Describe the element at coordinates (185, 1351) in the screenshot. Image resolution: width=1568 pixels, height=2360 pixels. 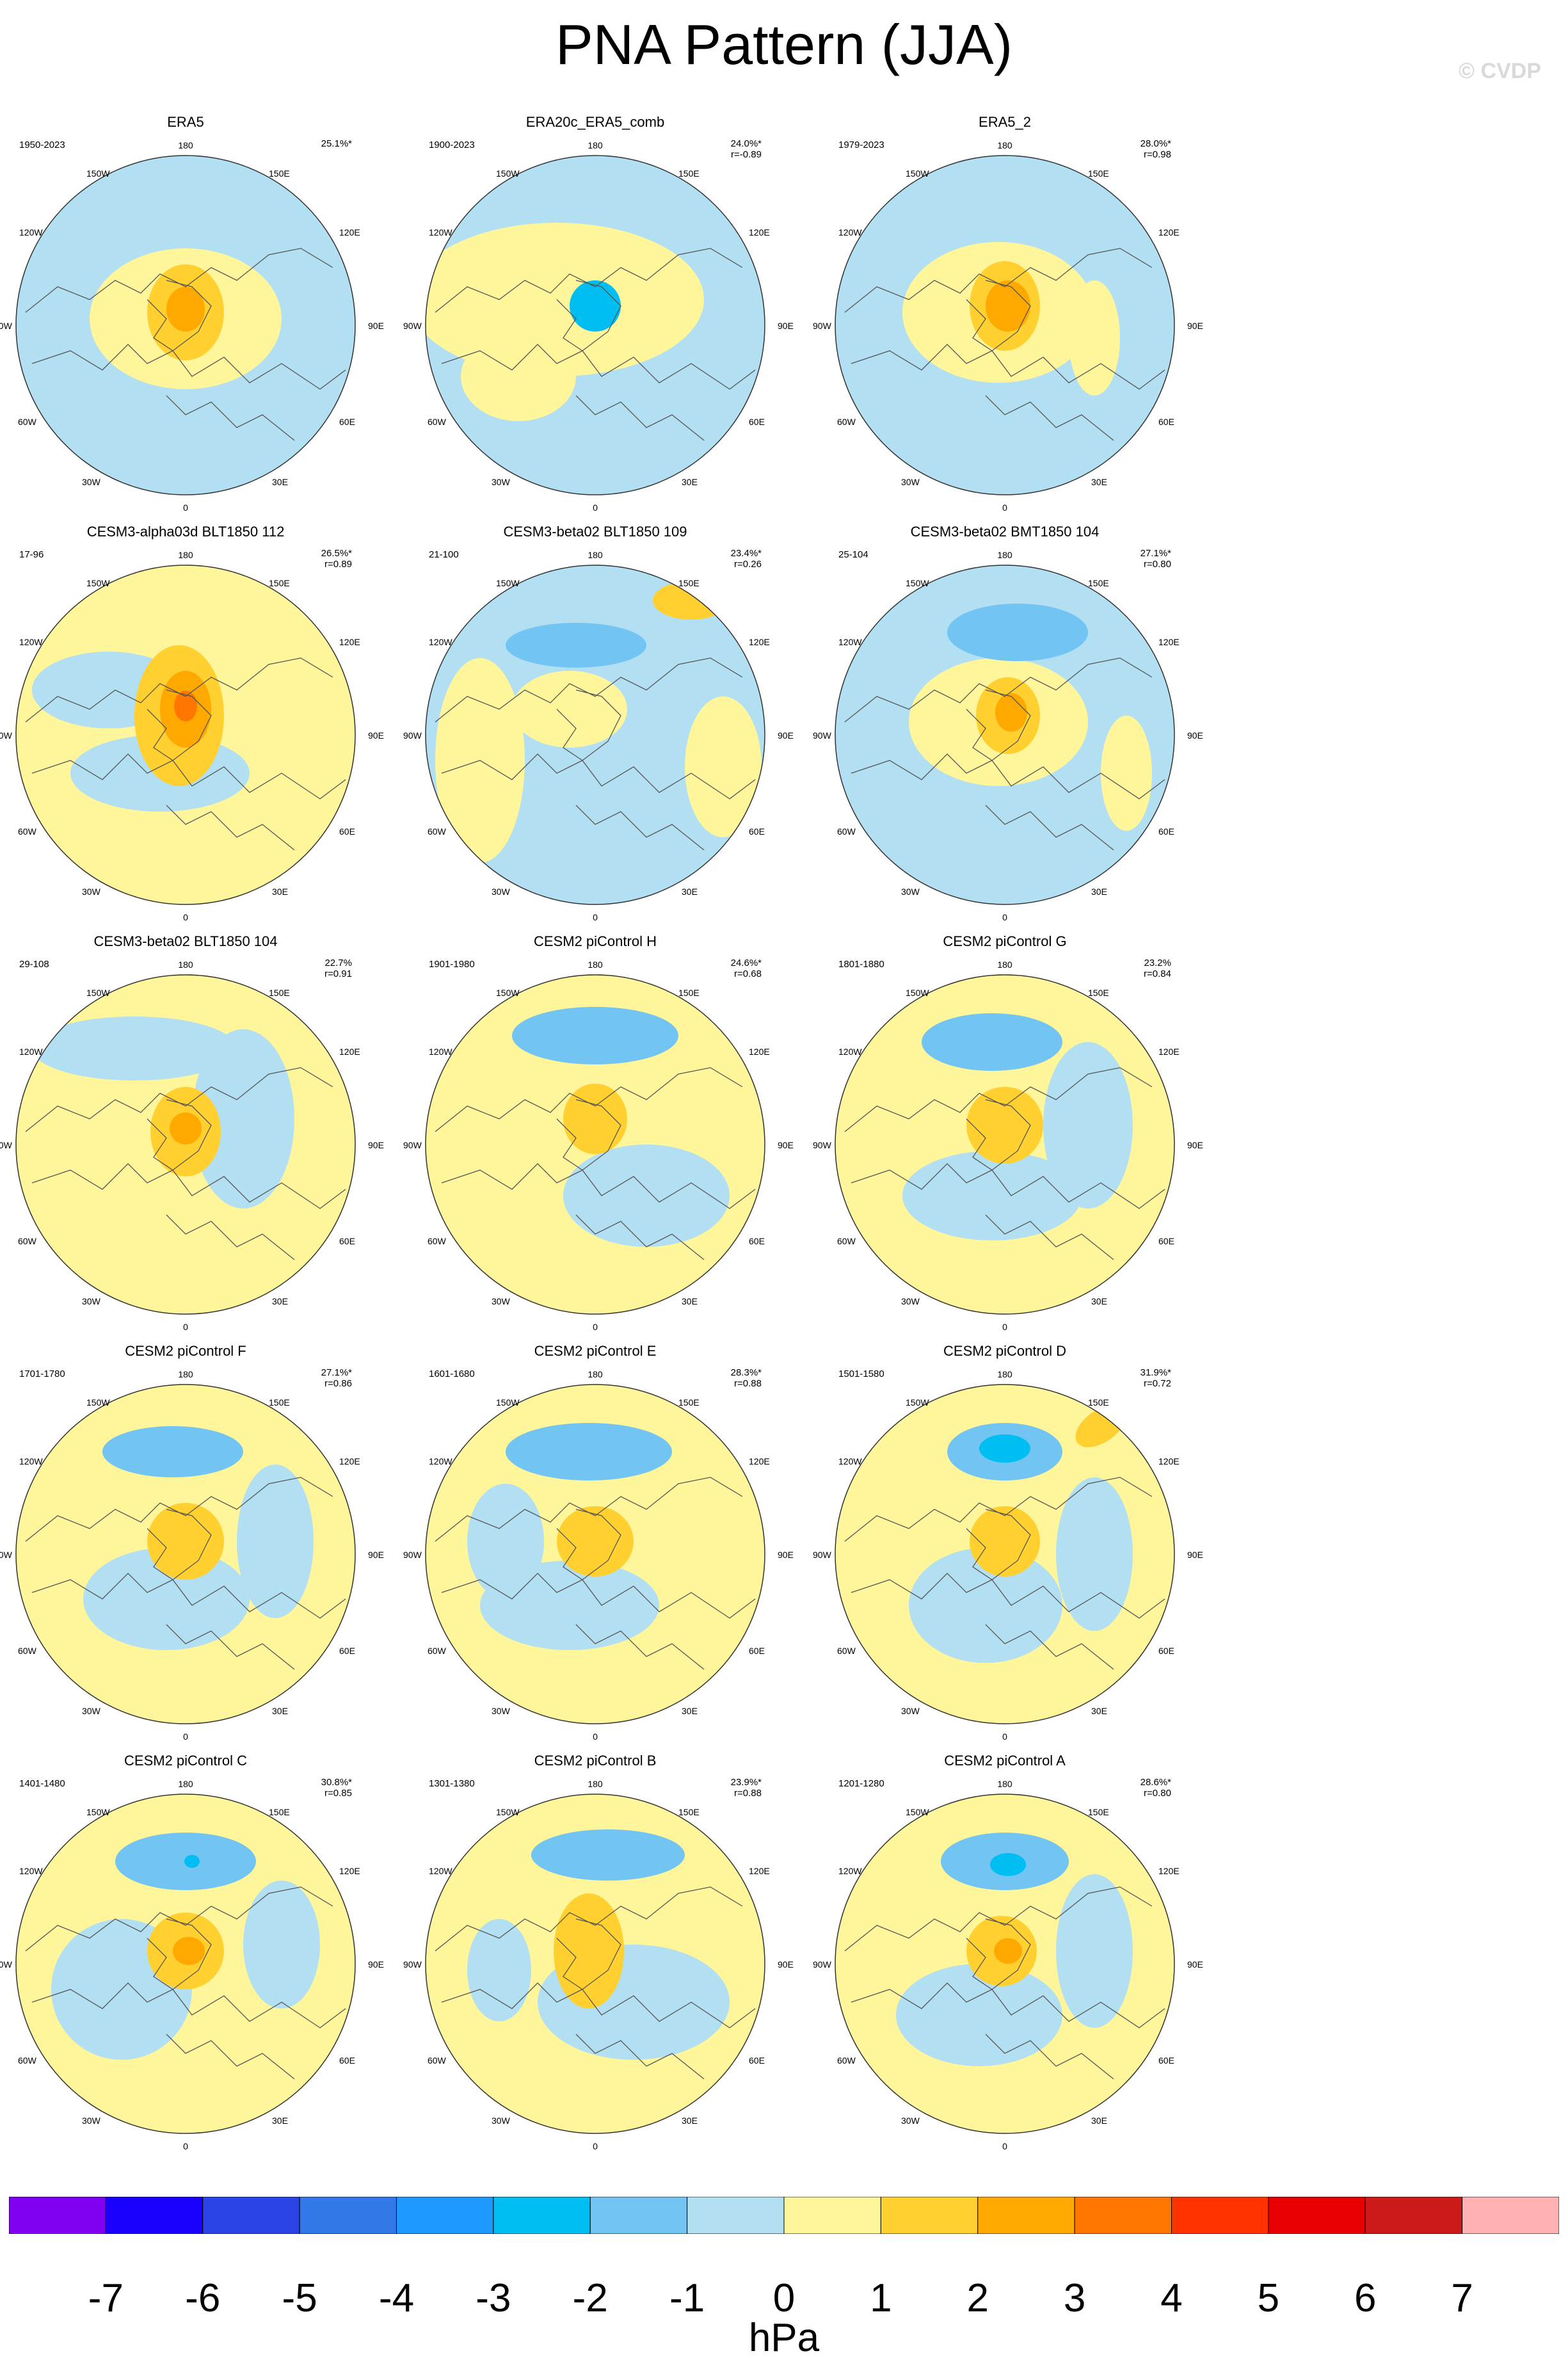
I see `panel-title: CESM2 piControl F` at that location.